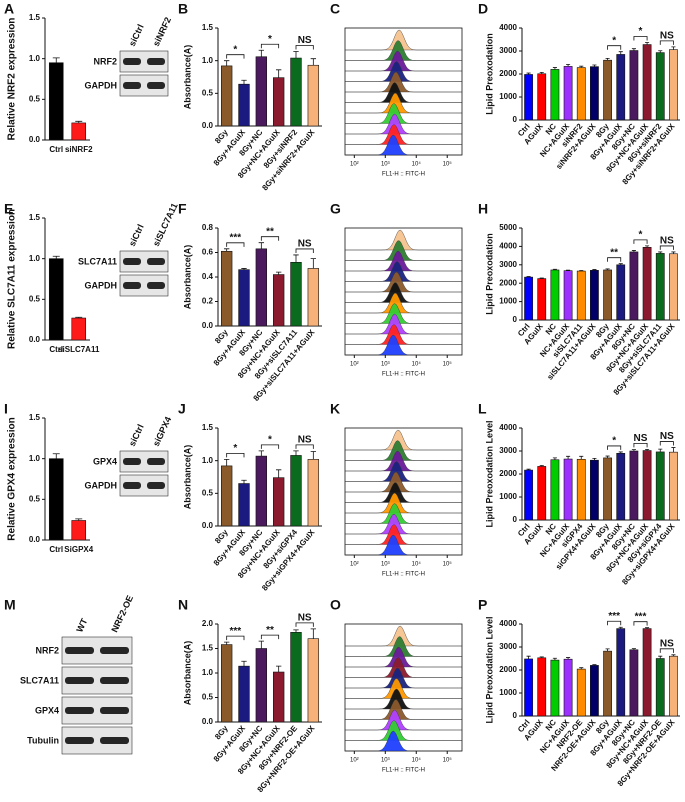  I want to click on significance-label: ***, so click(235, 631).